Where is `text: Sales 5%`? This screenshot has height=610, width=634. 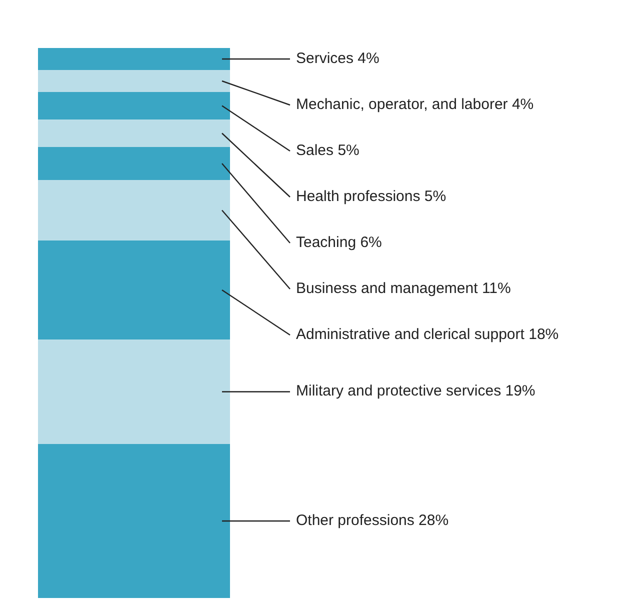
text: Sales 5% is located at coordinates (328, 150).